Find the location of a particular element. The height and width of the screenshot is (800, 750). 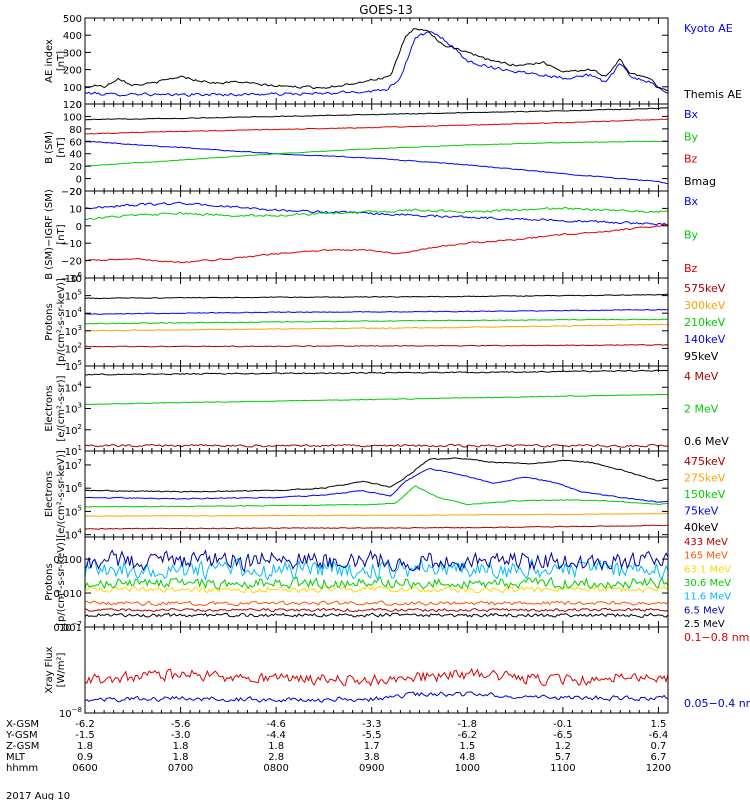

panel-bigrf: −30 −20 −10 0 10 20 B (SM)−IGRF (SM) [nT] Bx By Bz is located at coordinates (371, 236).